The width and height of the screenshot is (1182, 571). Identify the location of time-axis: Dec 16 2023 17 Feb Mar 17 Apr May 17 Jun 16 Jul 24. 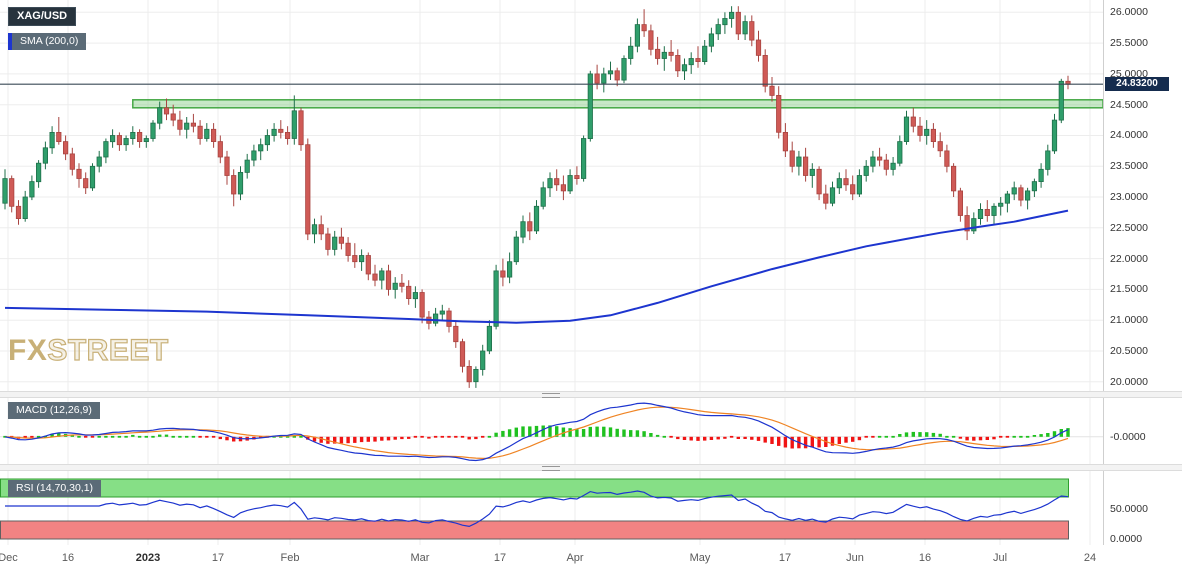
(551, 558).